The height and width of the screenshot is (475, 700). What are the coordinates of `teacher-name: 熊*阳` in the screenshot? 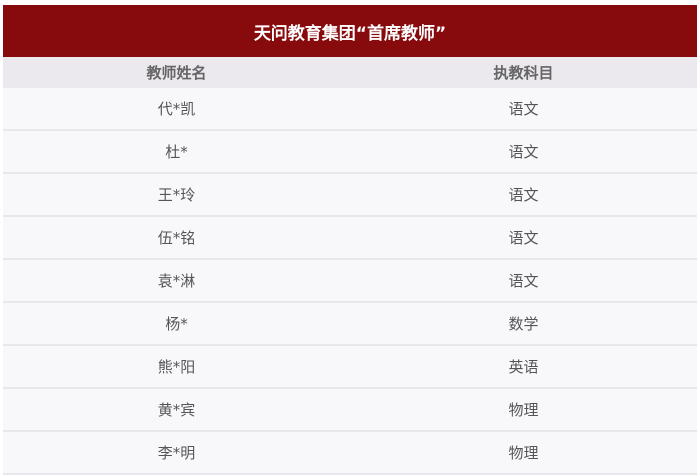 It's located at (176, 367).